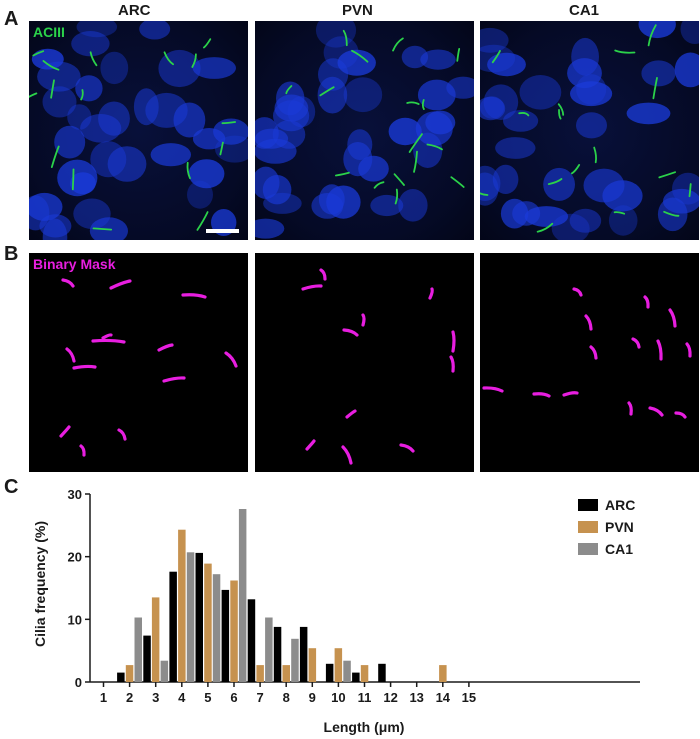 The height and width of the screenshot is (739, 700). What do you see at coordinates (443, 697) in the screenshot?
I see `x-tick-label: 14` at bounding box center [443, 697].